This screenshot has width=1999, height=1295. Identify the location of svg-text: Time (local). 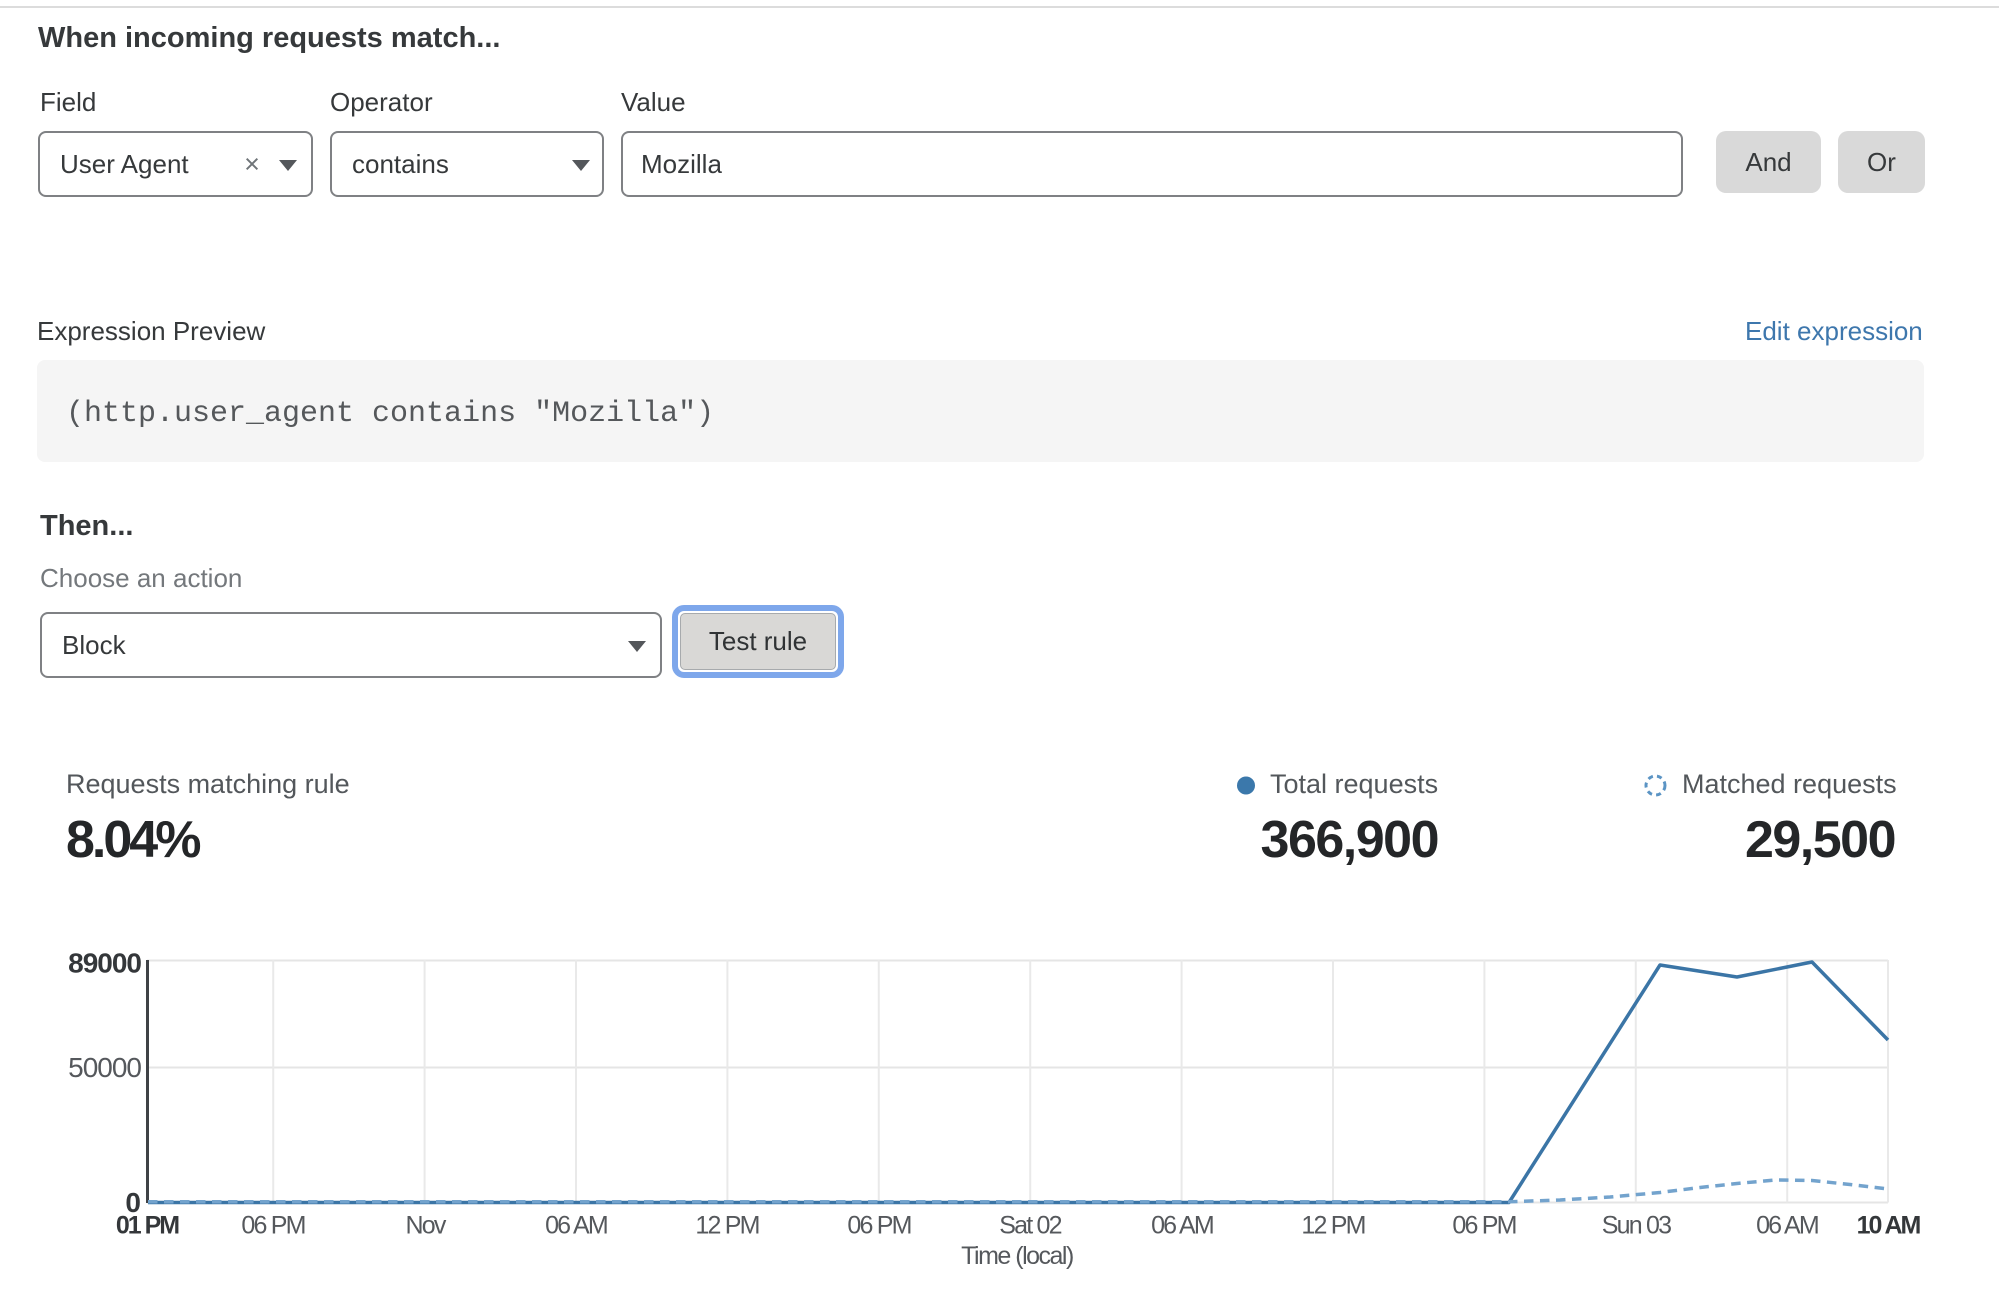
(1017, 1256).